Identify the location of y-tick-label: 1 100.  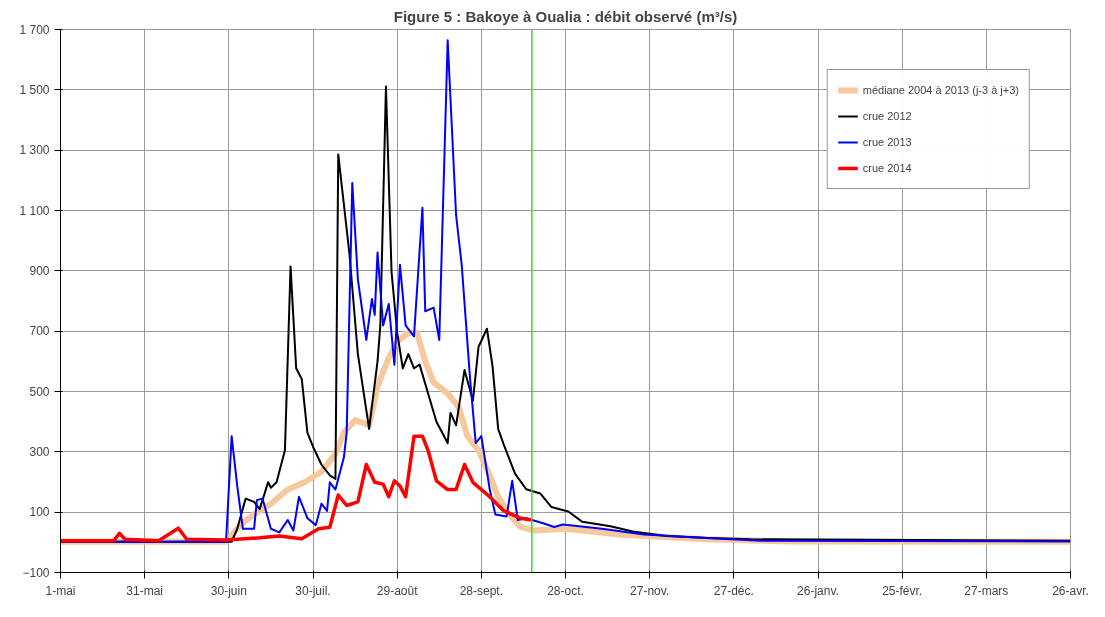
(34, 210).